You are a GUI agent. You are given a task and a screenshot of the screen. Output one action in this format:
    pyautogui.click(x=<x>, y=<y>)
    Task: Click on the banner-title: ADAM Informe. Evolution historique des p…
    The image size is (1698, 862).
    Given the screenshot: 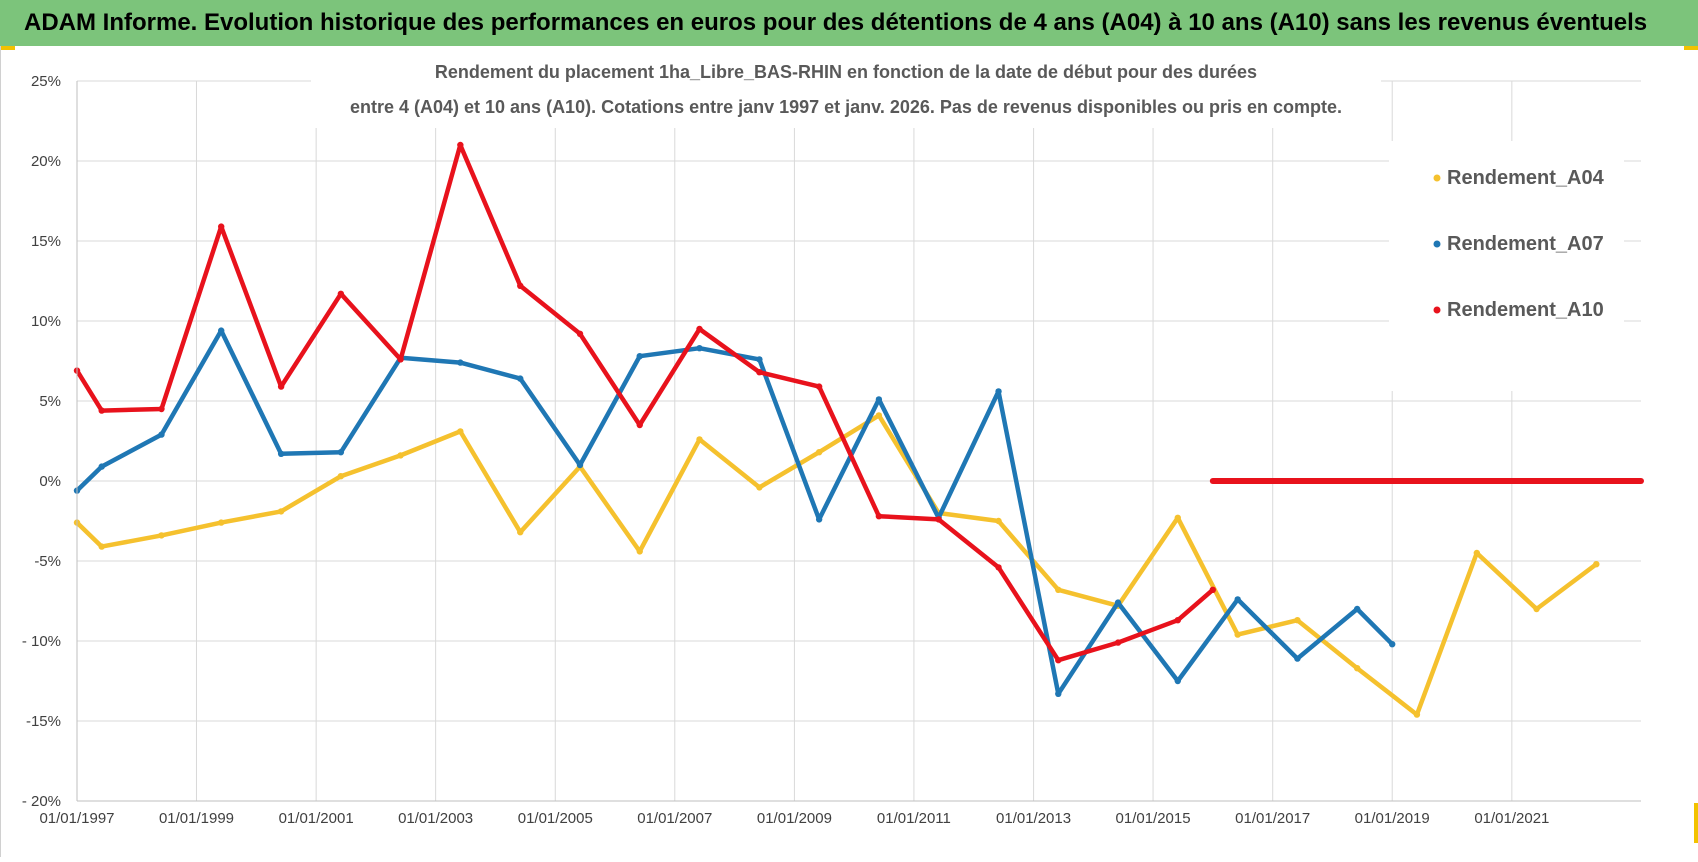 What is the action you would take?
    pyautogui.click(x=836, y=22)
    